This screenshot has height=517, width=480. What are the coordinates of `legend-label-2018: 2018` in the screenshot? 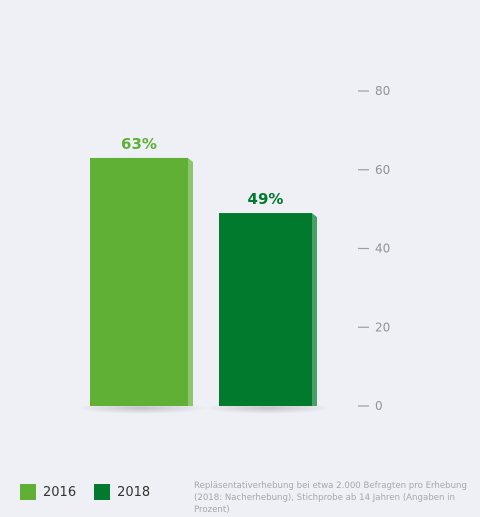 It's located at (134, 492).